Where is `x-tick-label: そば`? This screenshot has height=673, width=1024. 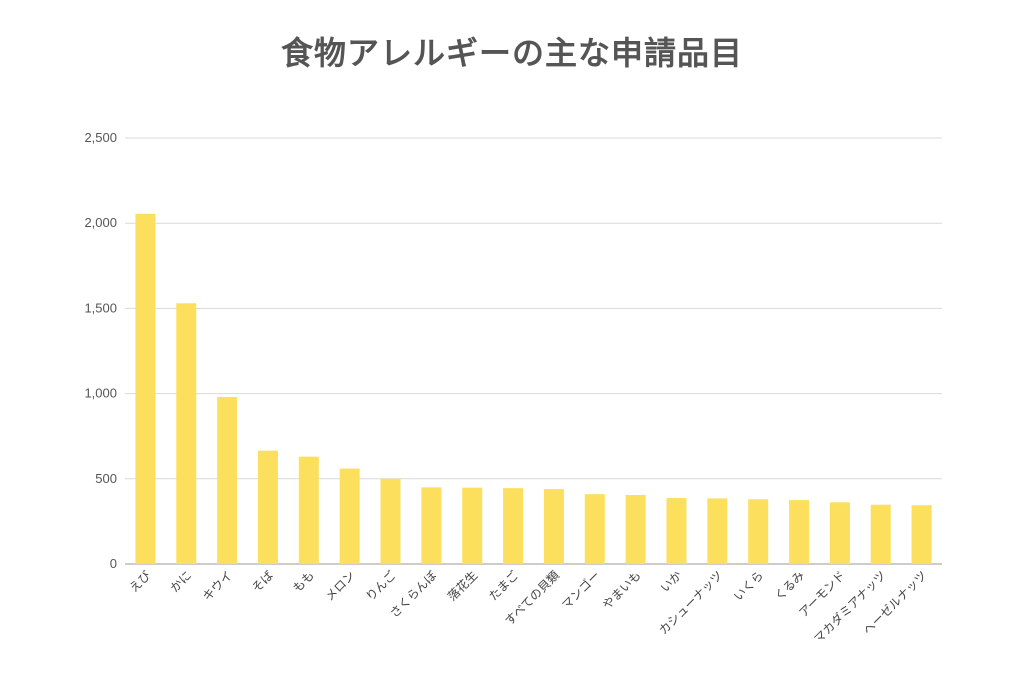 x-tick-label: そば is located at coordinates (262, 581).